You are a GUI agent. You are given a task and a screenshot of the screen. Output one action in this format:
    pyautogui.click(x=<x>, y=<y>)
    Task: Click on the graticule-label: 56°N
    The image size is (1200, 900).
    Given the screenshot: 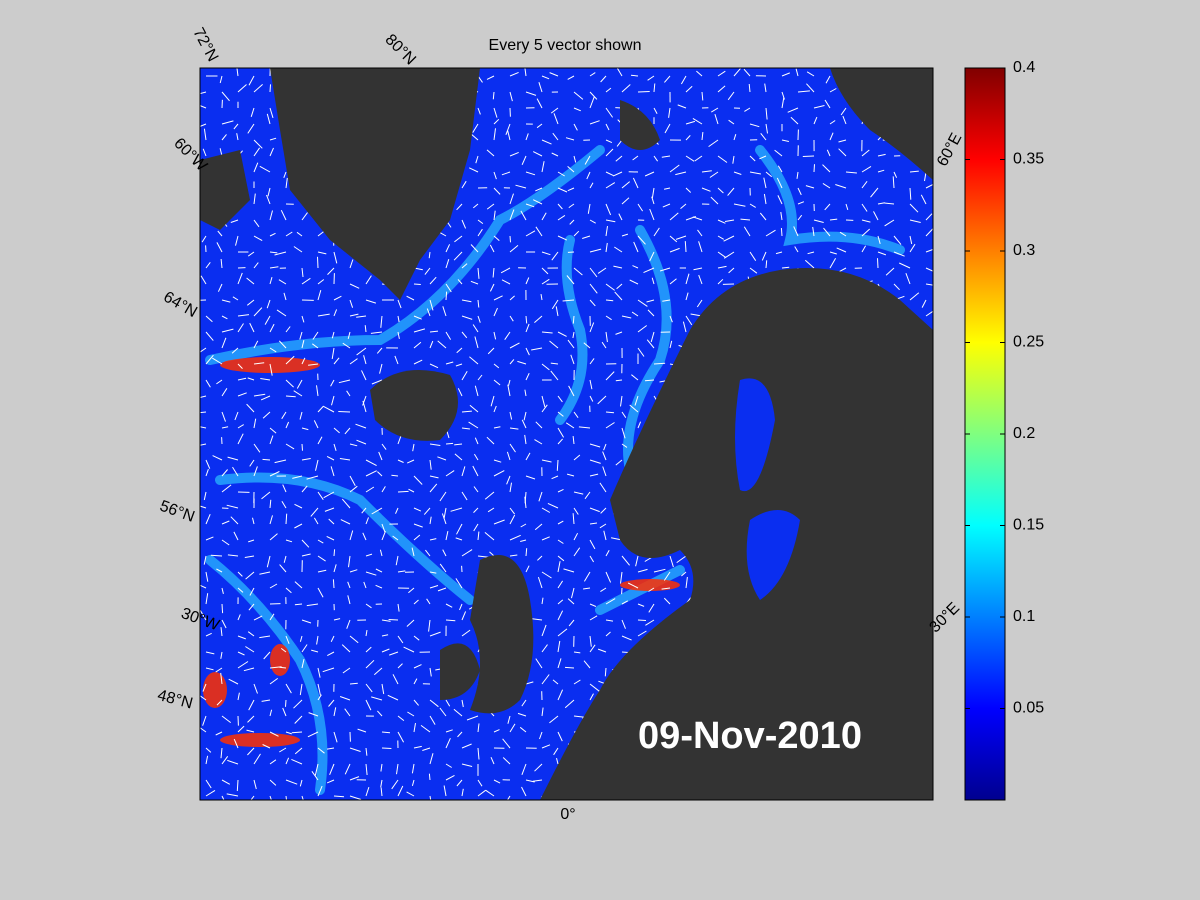 What is the action you would take?
    pyautogui.click(x=176, y=512)
    